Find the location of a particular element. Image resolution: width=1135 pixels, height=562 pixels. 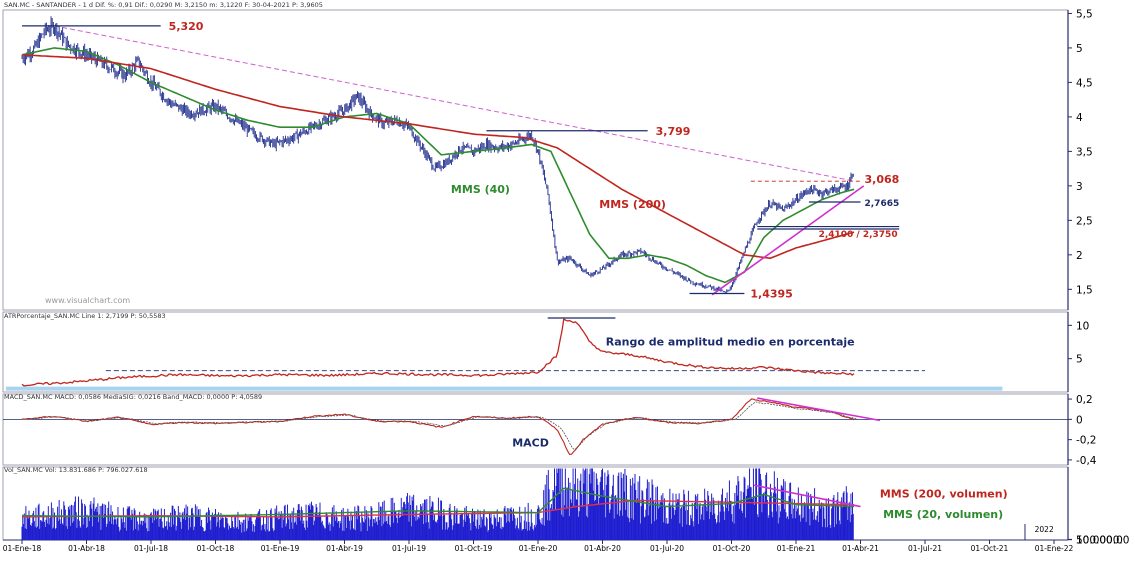

y-tick-label: 4 is located at coordinates (1079, 118).